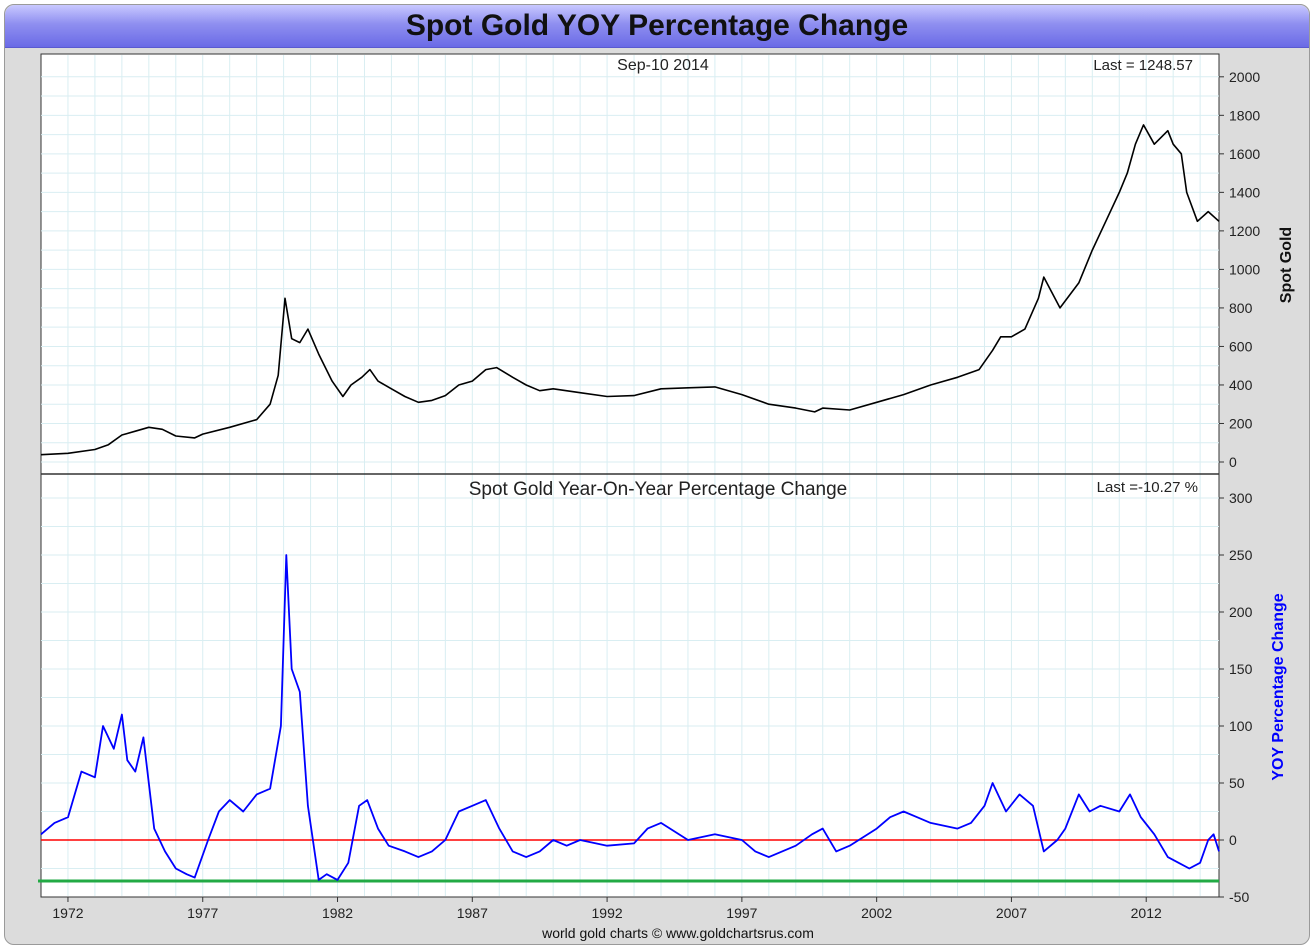 The height and width of the screenshot is (949, 1314). What do you see at coordinates (1146, 913) in the screenshot?
I see `x-tick-label: 2012` at bounding box center [1146, 913].